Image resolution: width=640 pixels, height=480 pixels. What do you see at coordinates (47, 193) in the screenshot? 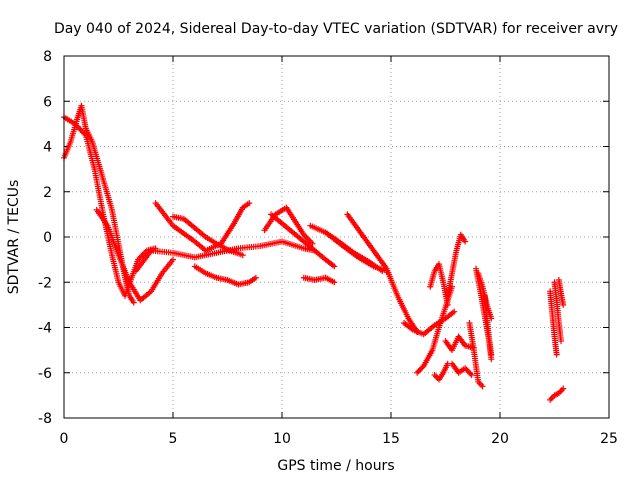
I see `y-tick-label: 2` at bounding box center [47, 193].